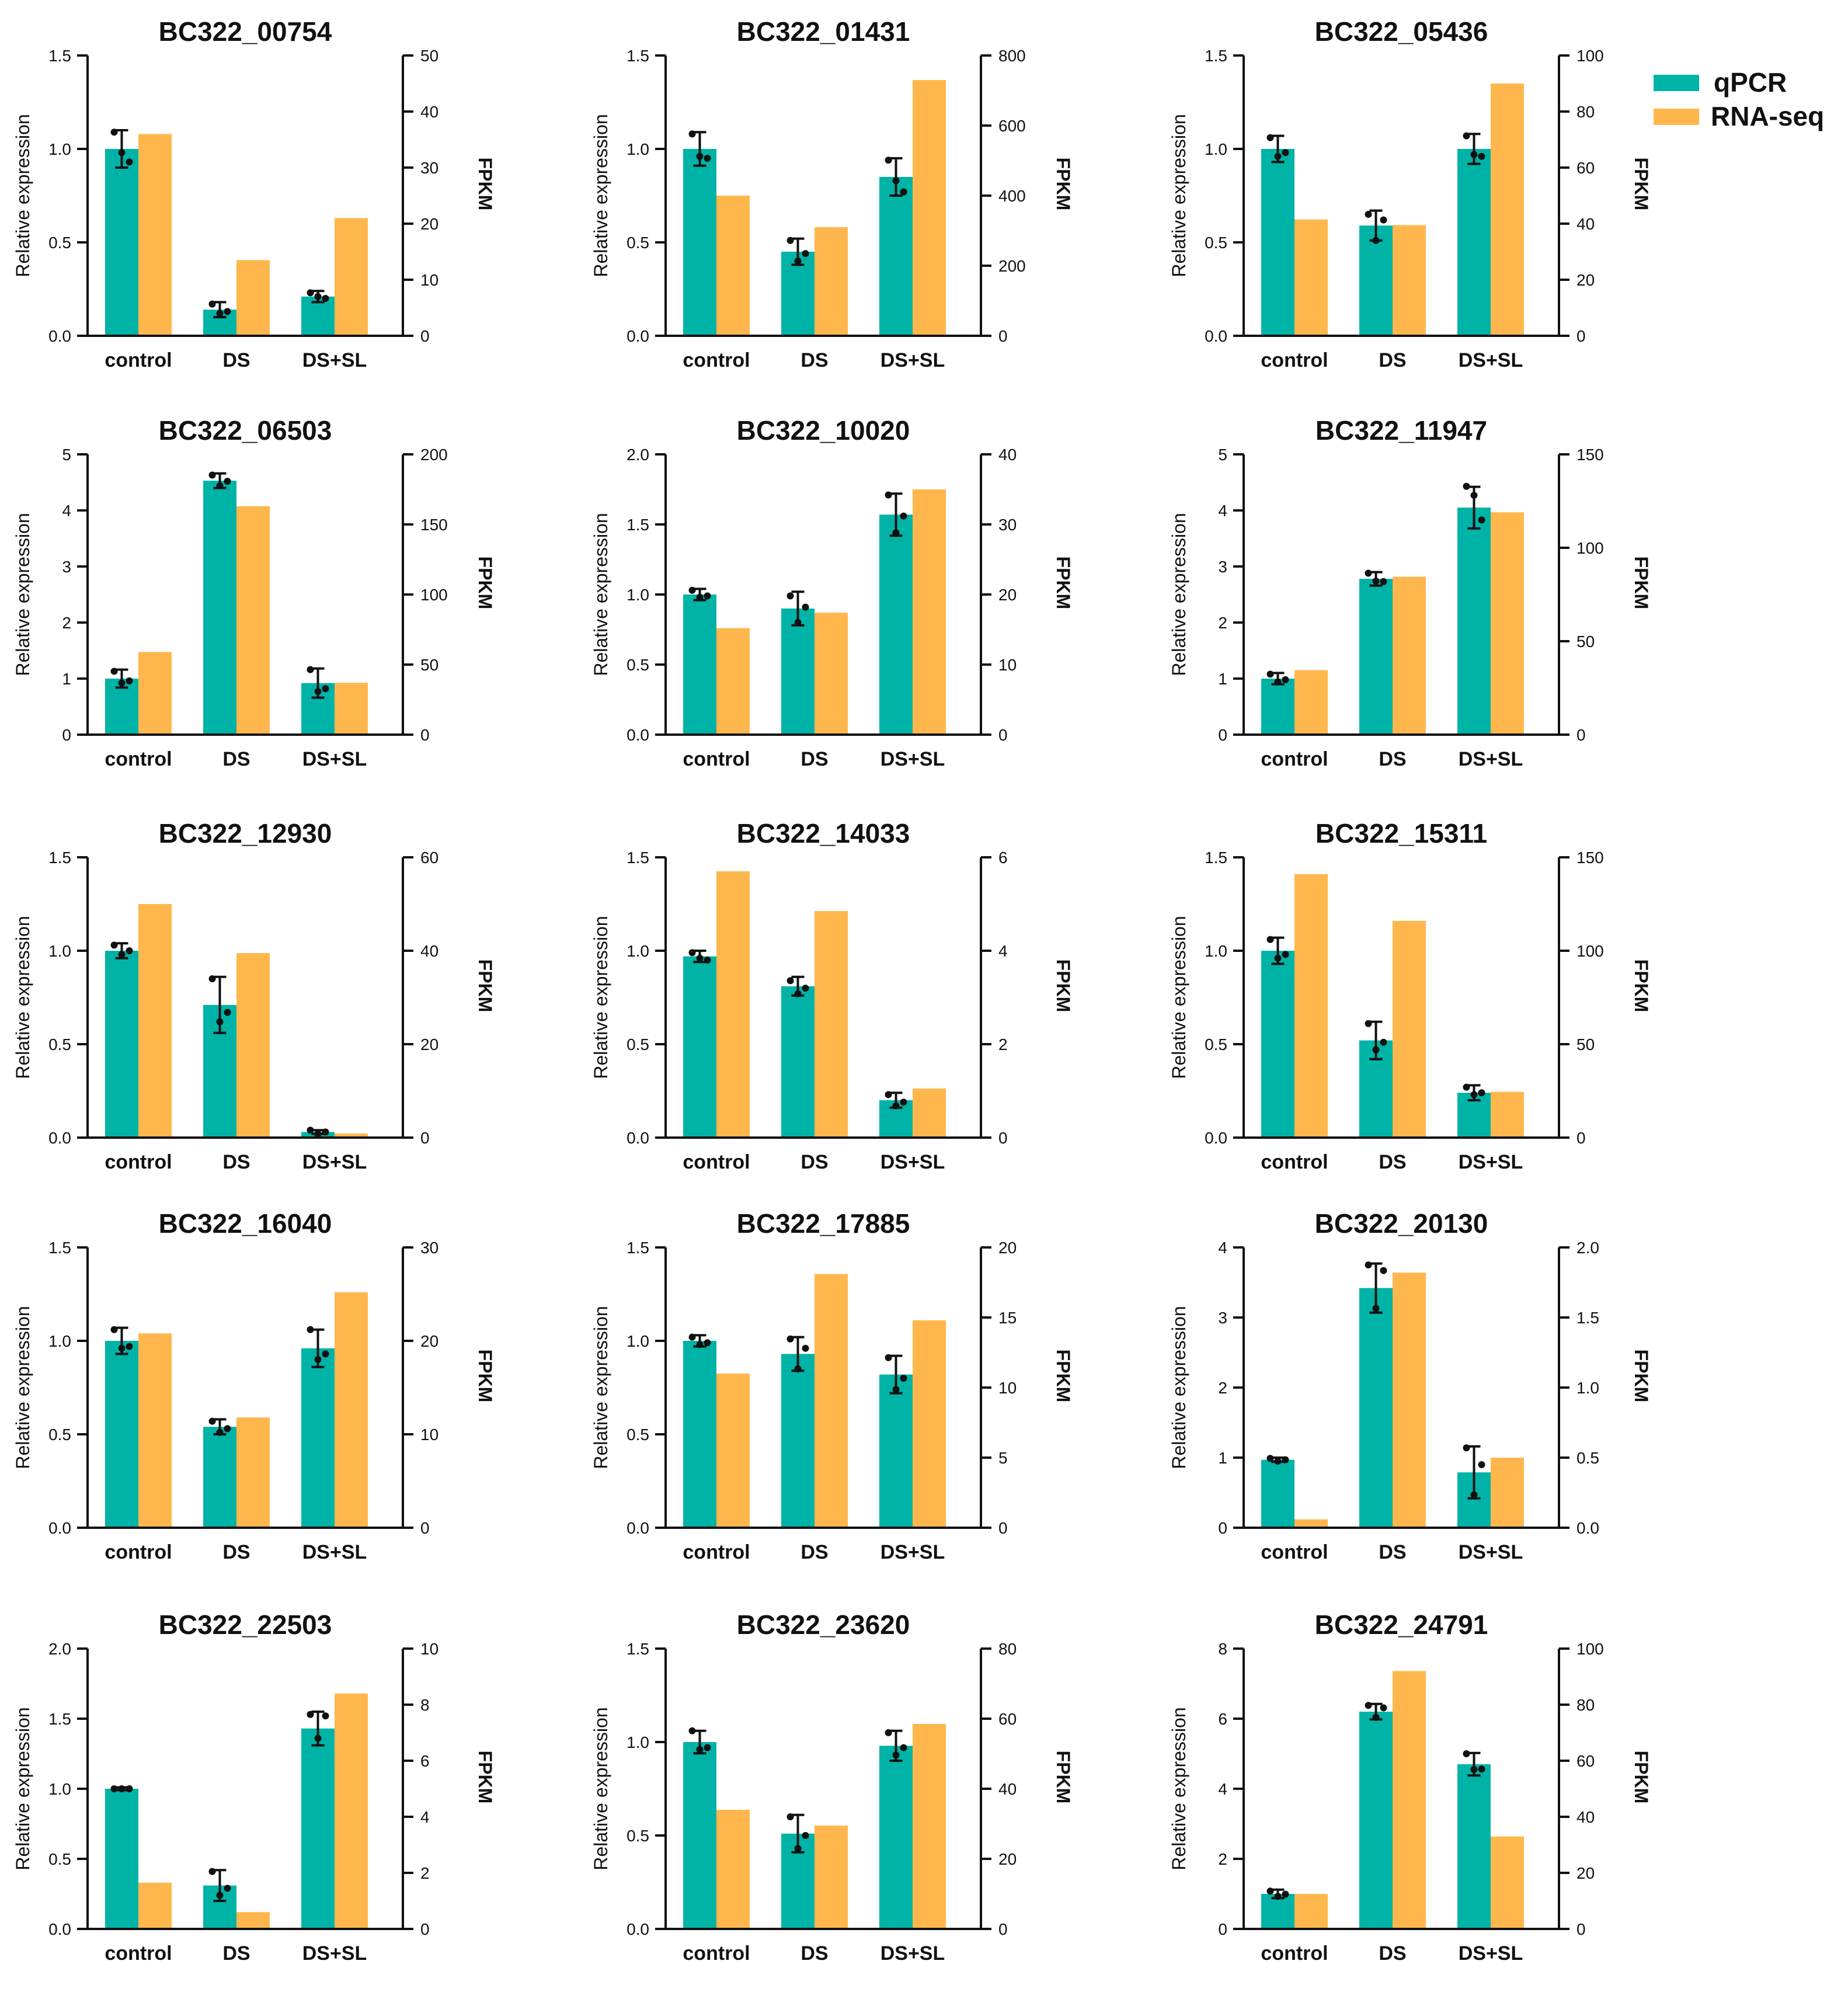 The image size is (1848, 1992). Describe the element at coordinates (1063, 986) in the screenshot. I see `y2-axis-title: FPKM` at that location.